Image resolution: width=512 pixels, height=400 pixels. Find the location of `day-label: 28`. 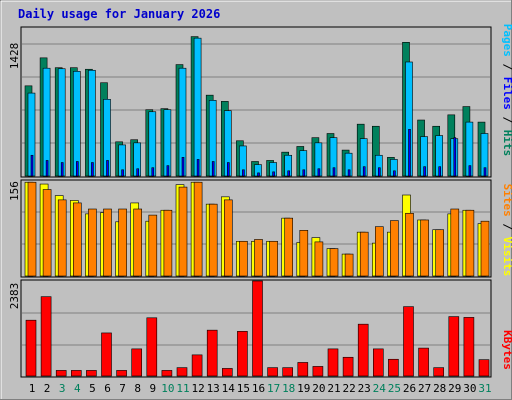

day-label: 28 is located at coordinates (439, 388).